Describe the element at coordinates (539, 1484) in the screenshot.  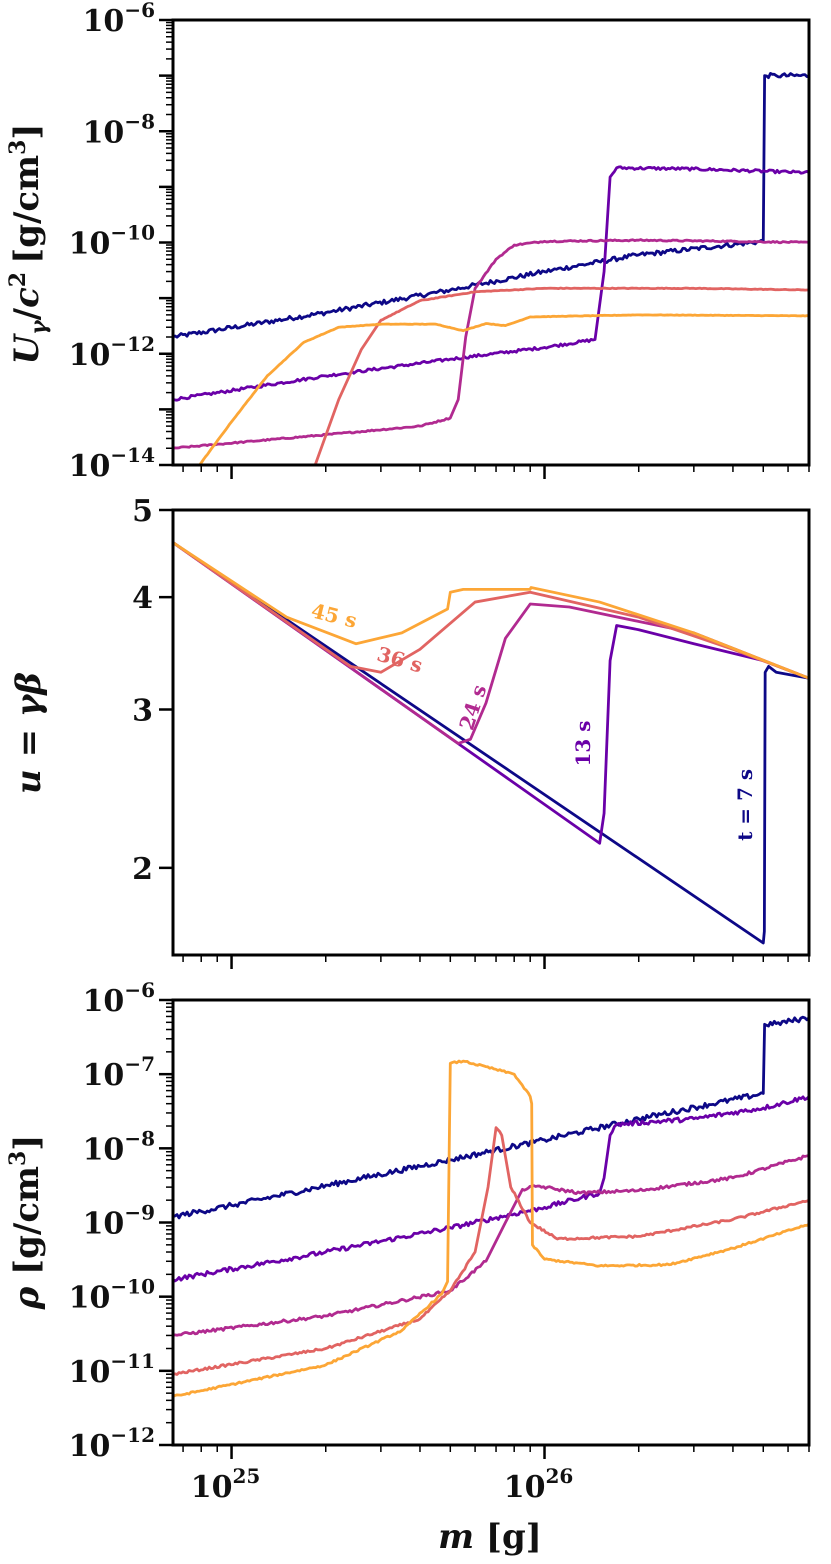
I see `x-tick-label: 1026` at that location.